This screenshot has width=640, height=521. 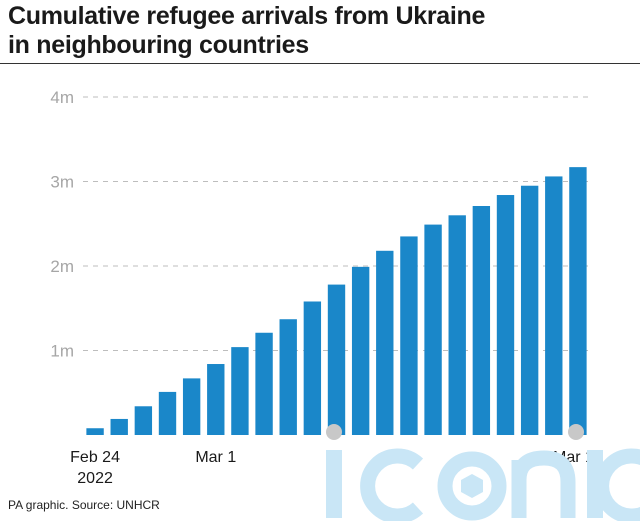 I want to click on y-tick-label: 3m, so click(x=62, y=182).